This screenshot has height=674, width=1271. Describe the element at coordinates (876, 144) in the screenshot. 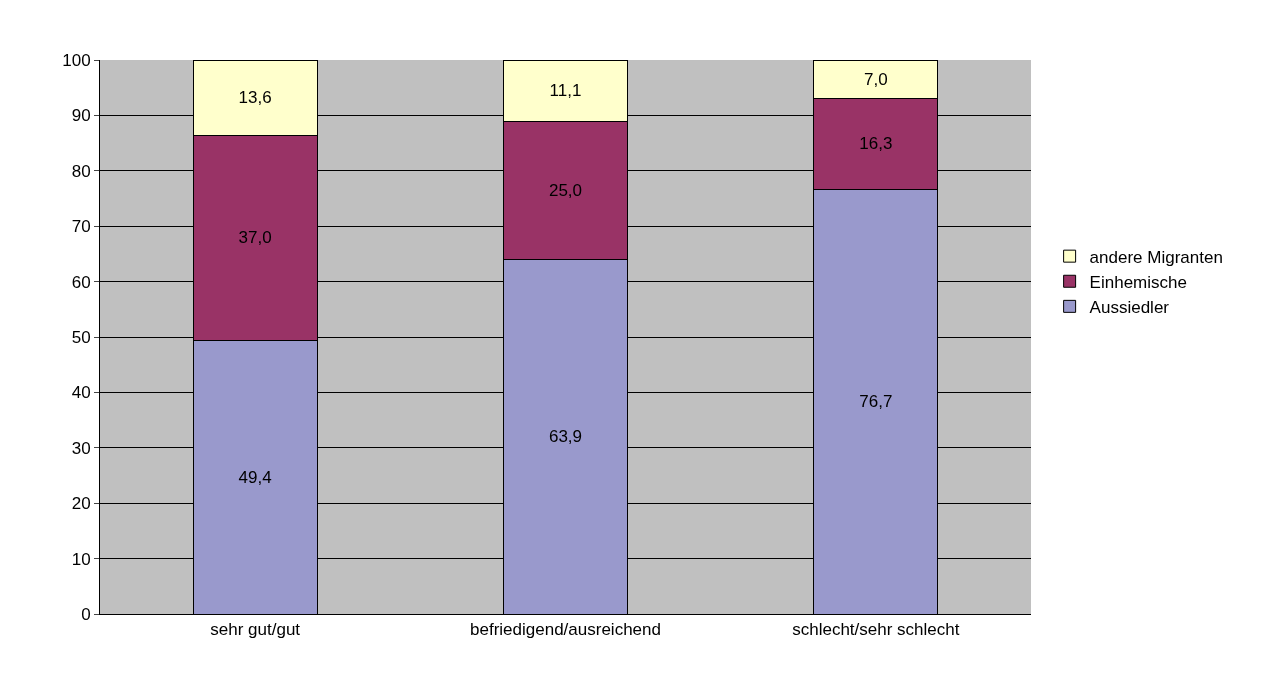

I see `data-label: 16,3` at that location.